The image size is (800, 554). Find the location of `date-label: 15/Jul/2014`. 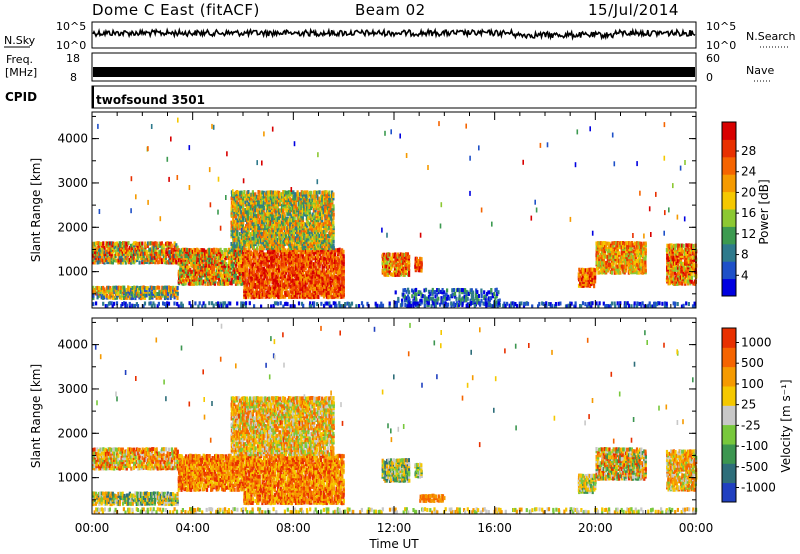

date-label: 15/Jul/2014 is located at coordinates (633, 10).